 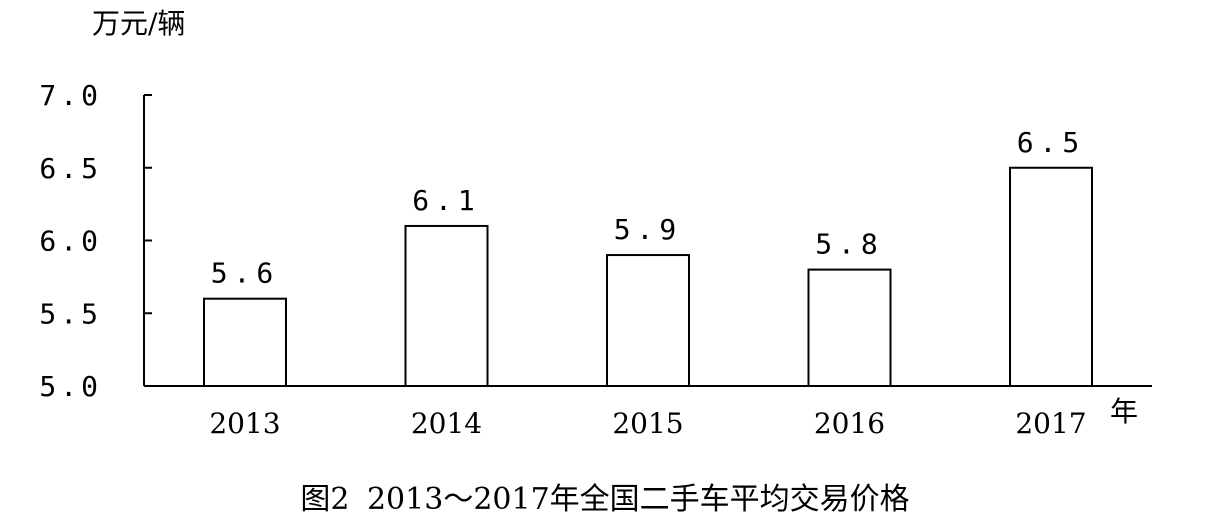 What do you see at coordinates (70, 95) in the screenshot?
I see `y-tick-label: 7.0` at bounding box center [70, 95].